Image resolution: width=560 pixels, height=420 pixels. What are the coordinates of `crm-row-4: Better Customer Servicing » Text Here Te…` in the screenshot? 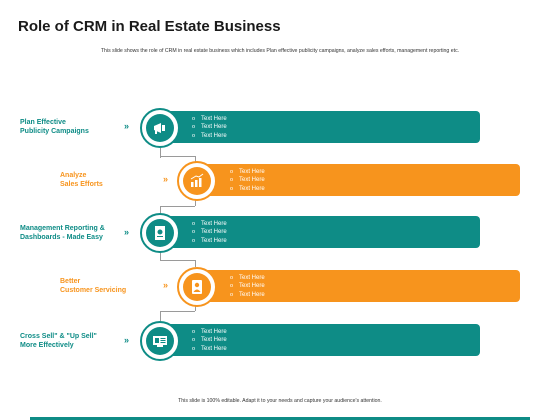 It's located at (280, 286).